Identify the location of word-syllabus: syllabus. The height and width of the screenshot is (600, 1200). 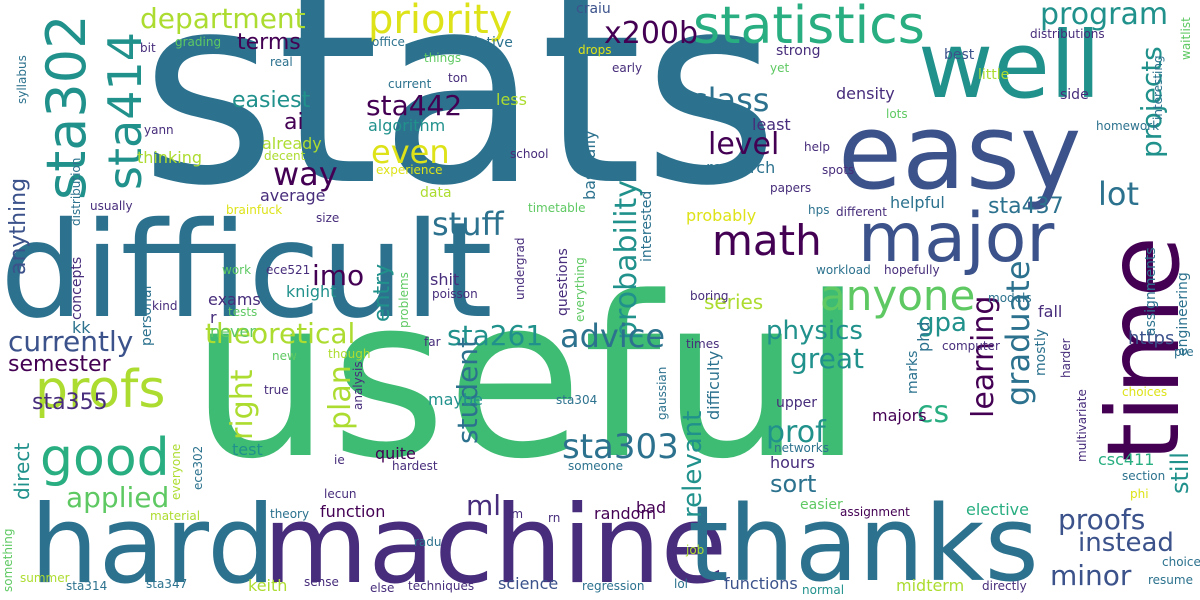
(22, 79).